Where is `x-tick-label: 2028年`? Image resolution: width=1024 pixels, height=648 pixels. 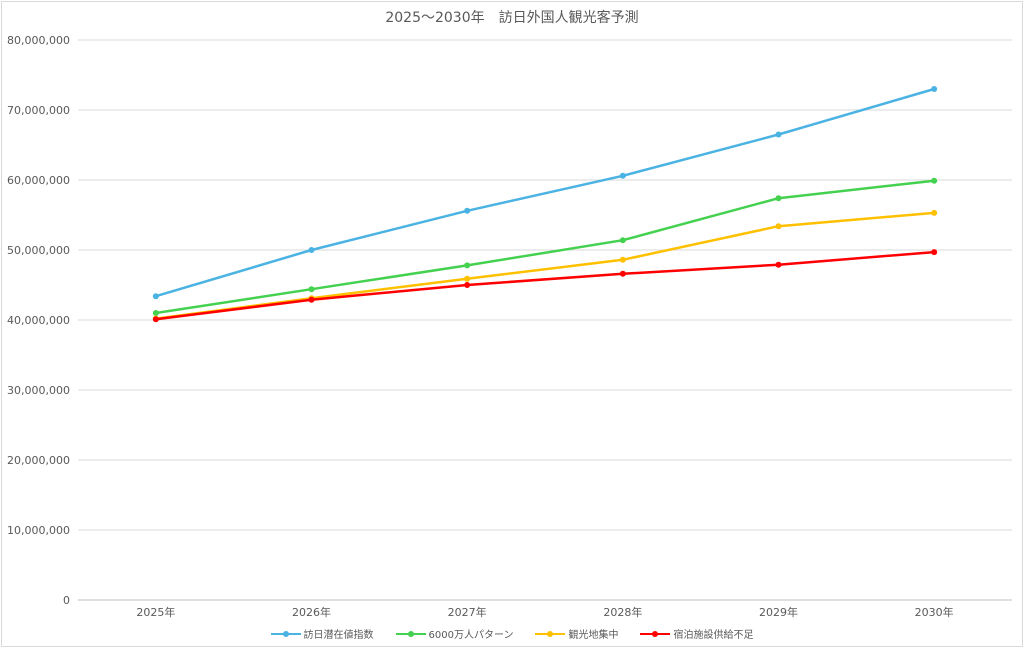 x-tick-label: 2028年 is located at coordinates (622, 612).